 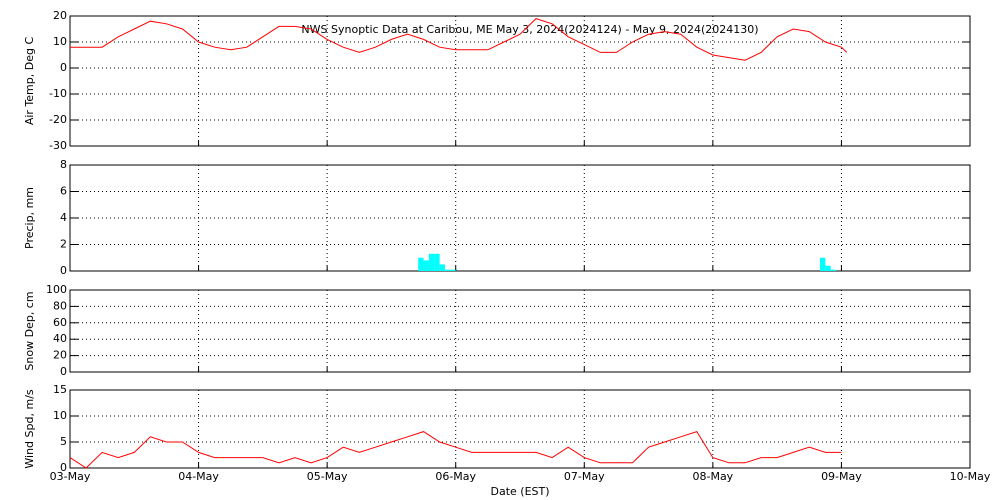 I want to click on y-tick-label: 8, so click(x=63, y=164).